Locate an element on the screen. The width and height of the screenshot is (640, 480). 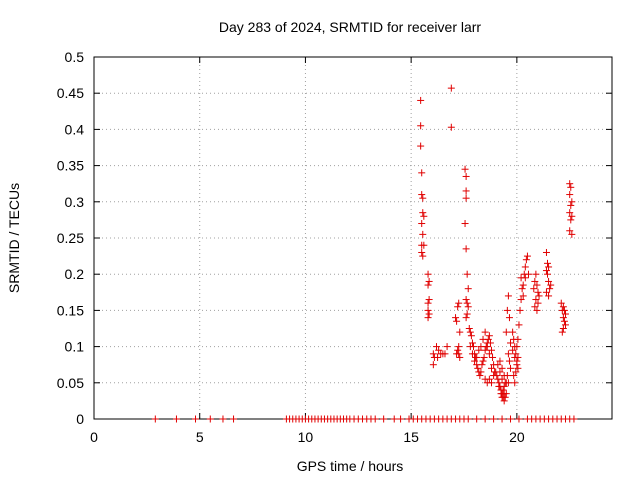
x-tick-label: 0 is located at coordinates (94, 437).